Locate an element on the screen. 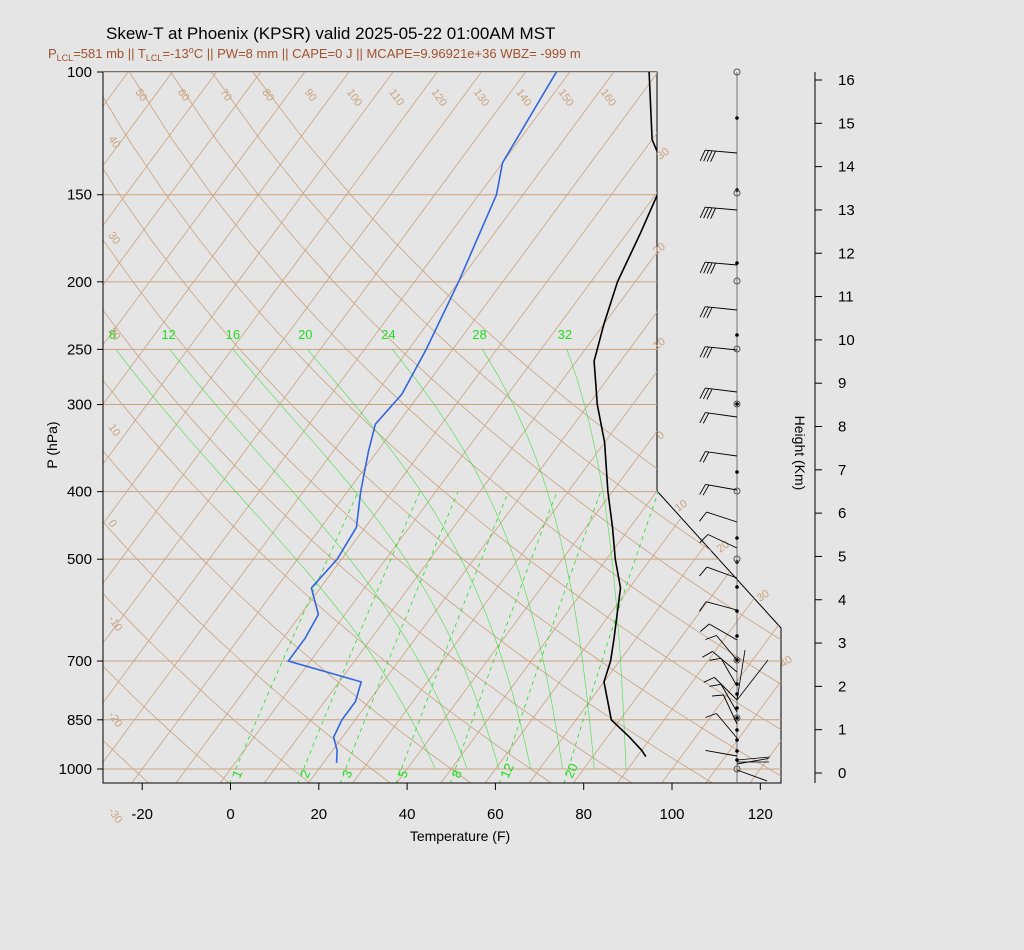 The height and width of the screenshot is (950, 1024). isotherm-label-left: 10 is located at coordinates (114, 430).